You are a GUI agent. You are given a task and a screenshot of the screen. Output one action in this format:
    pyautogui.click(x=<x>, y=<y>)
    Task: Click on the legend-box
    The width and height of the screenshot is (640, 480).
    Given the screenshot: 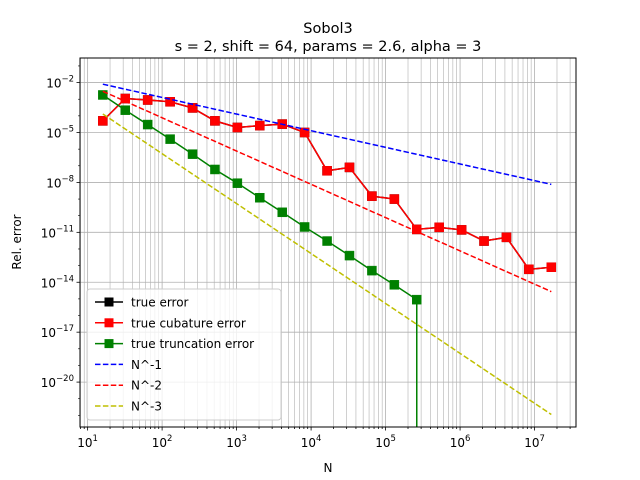 What is the action you would take?
    pyautogui.click(x=184, y=354)
    